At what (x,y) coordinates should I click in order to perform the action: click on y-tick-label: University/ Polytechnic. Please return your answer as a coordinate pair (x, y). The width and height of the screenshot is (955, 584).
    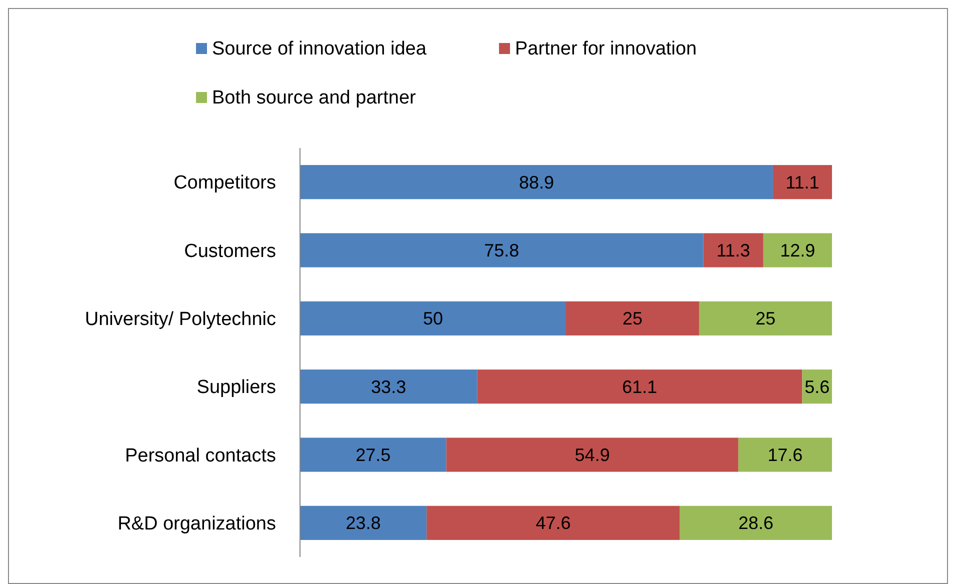
    Looking at the image, I should click on (180, 319).